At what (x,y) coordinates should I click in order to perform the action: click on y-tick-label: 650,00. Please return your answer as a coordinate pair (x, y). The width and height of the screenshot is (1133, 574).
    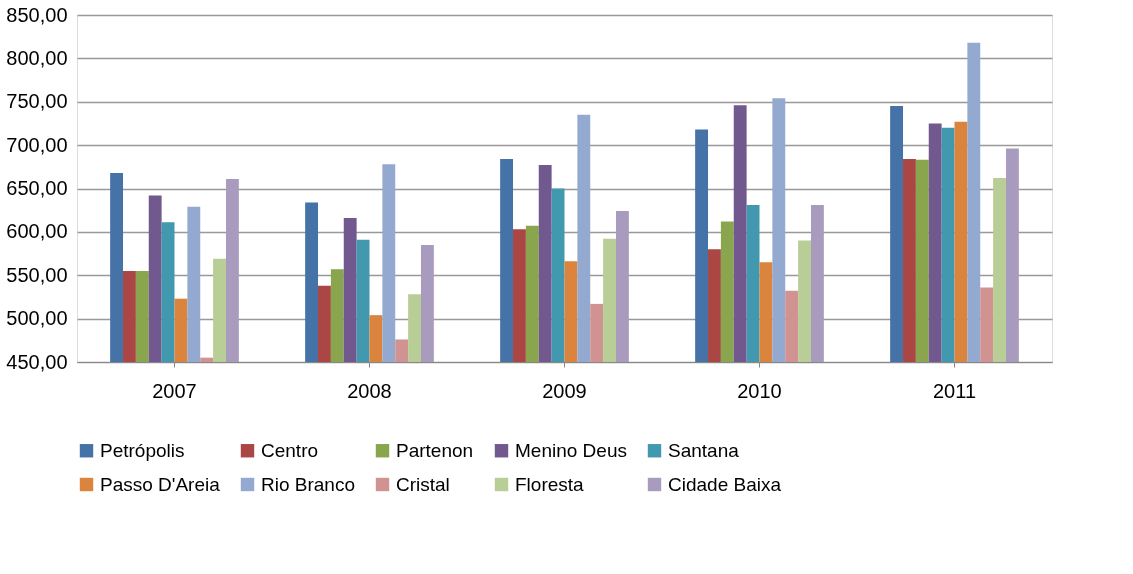
    Looking at the image, I should click on (37, 188).